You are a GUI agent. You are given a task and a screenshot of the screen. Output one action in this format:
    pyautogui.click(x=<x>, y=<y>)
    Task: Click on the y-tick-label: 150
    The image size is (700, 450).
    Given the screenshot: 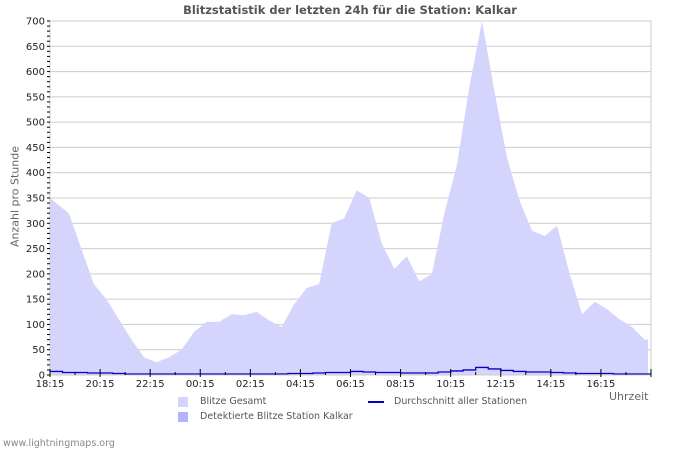 What is the action you would take?
    pyautogui.click(x=35, y=300)
    